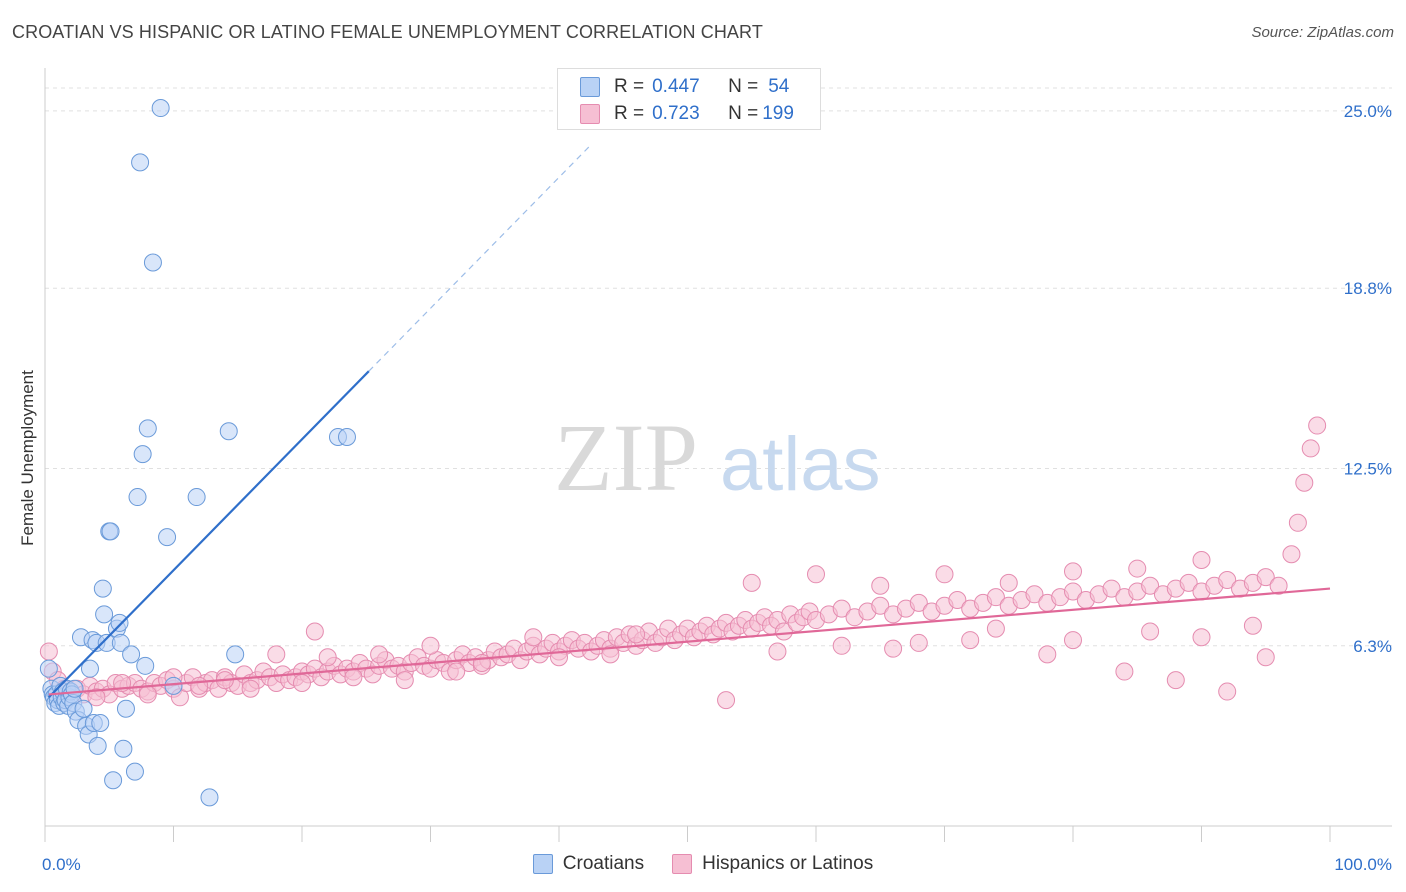 The image size is (1406, 892). I want to click on x-tick-label: 100.0%, so click(1363, 864).